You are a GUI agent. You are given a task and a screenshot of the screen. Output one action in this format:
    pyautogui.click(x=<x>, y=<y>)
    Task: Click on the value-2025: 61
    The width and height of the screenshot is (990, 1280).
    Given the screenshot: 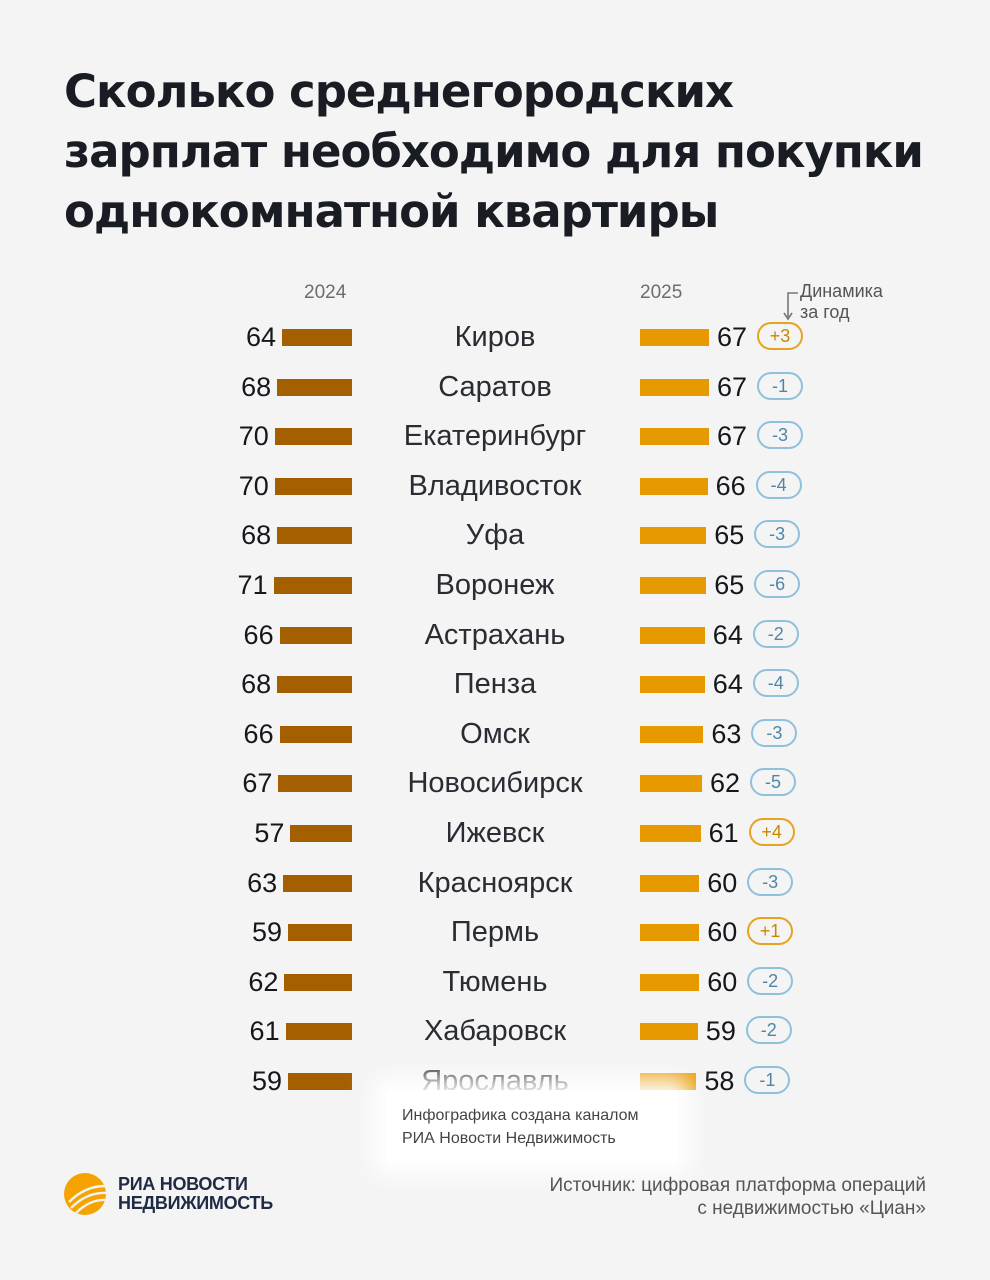 What is the action you would take?
    pyautogui.click(x=723, y=833)
    